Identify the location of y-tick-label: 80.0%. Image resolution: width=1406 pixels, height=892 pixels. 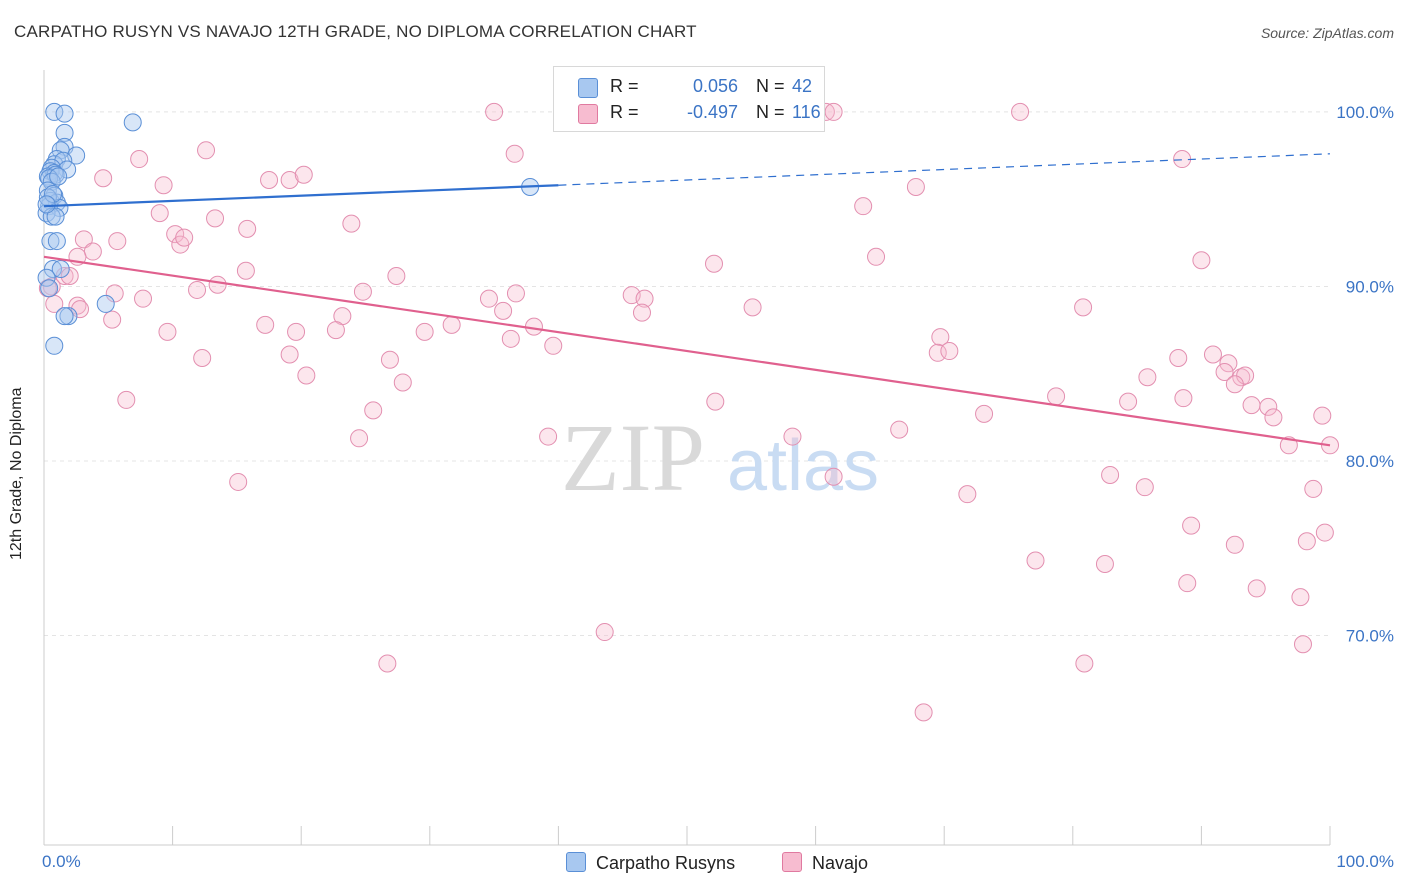
(1370, 461).